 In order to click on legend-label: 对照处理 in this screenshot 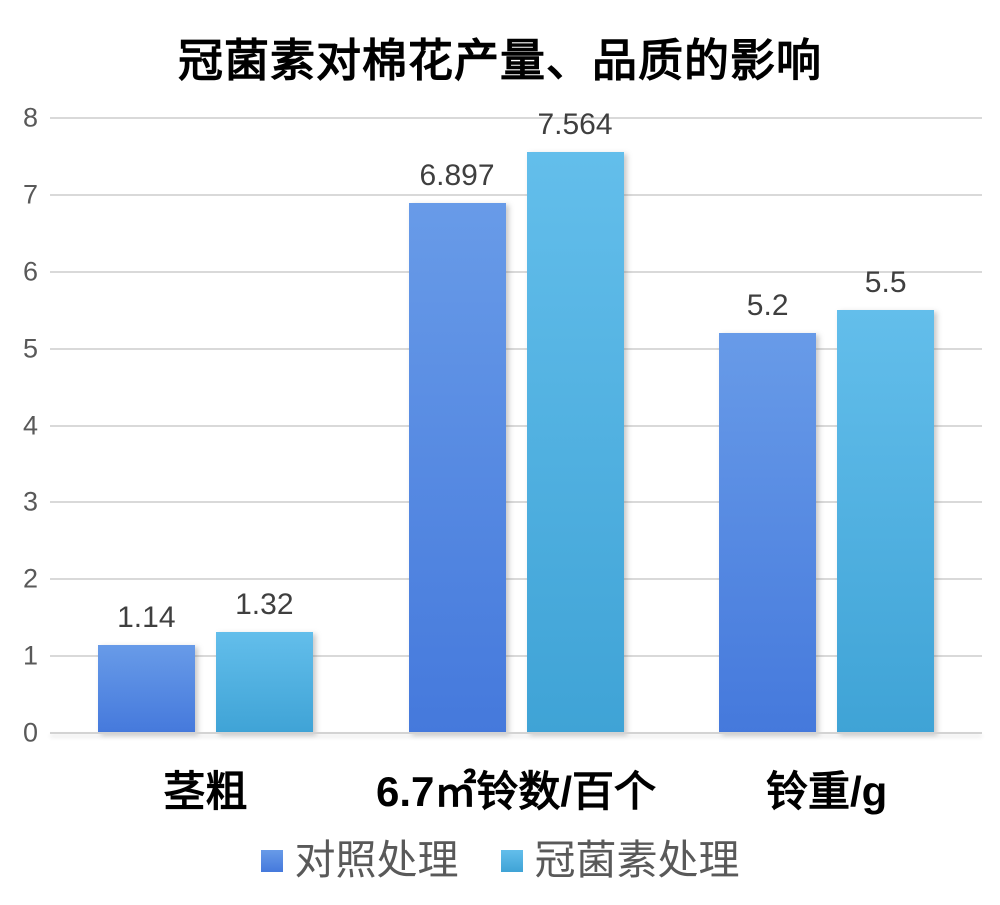, I will do `click(376, 860)`.